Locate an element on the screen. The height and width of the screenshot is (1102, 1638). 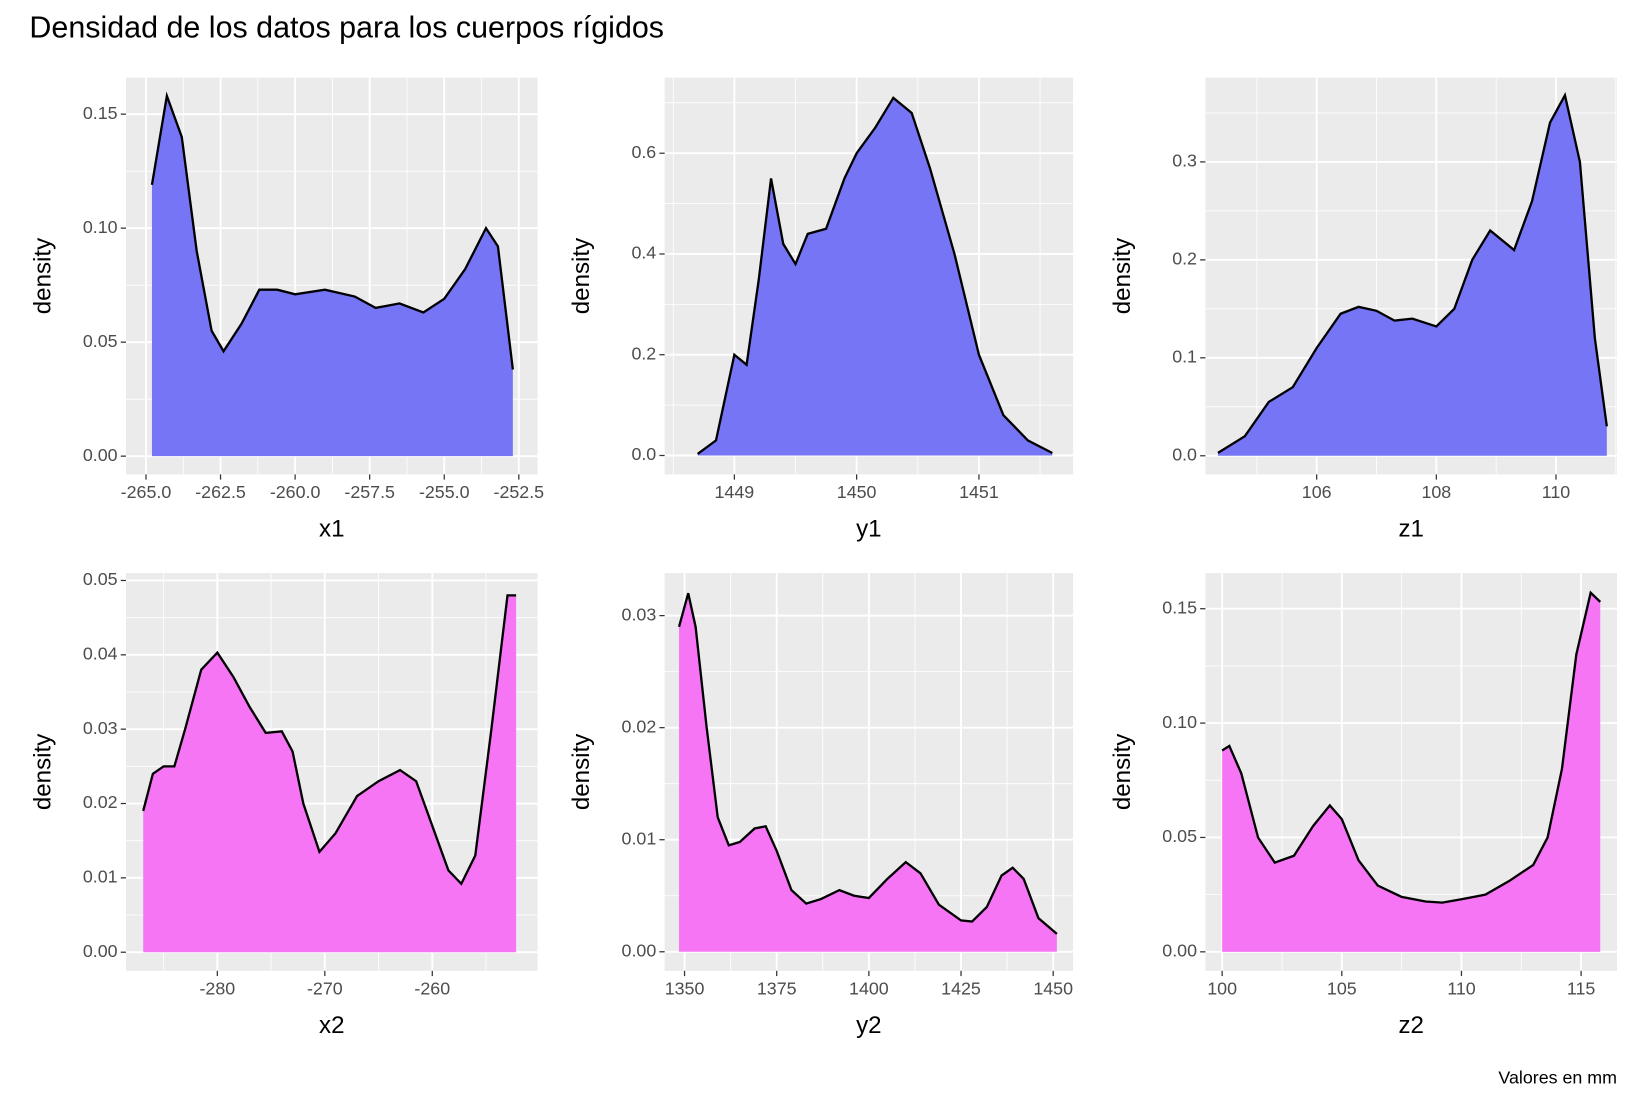
x-tick-label: -257.5 is located at coordinates (369, 492).